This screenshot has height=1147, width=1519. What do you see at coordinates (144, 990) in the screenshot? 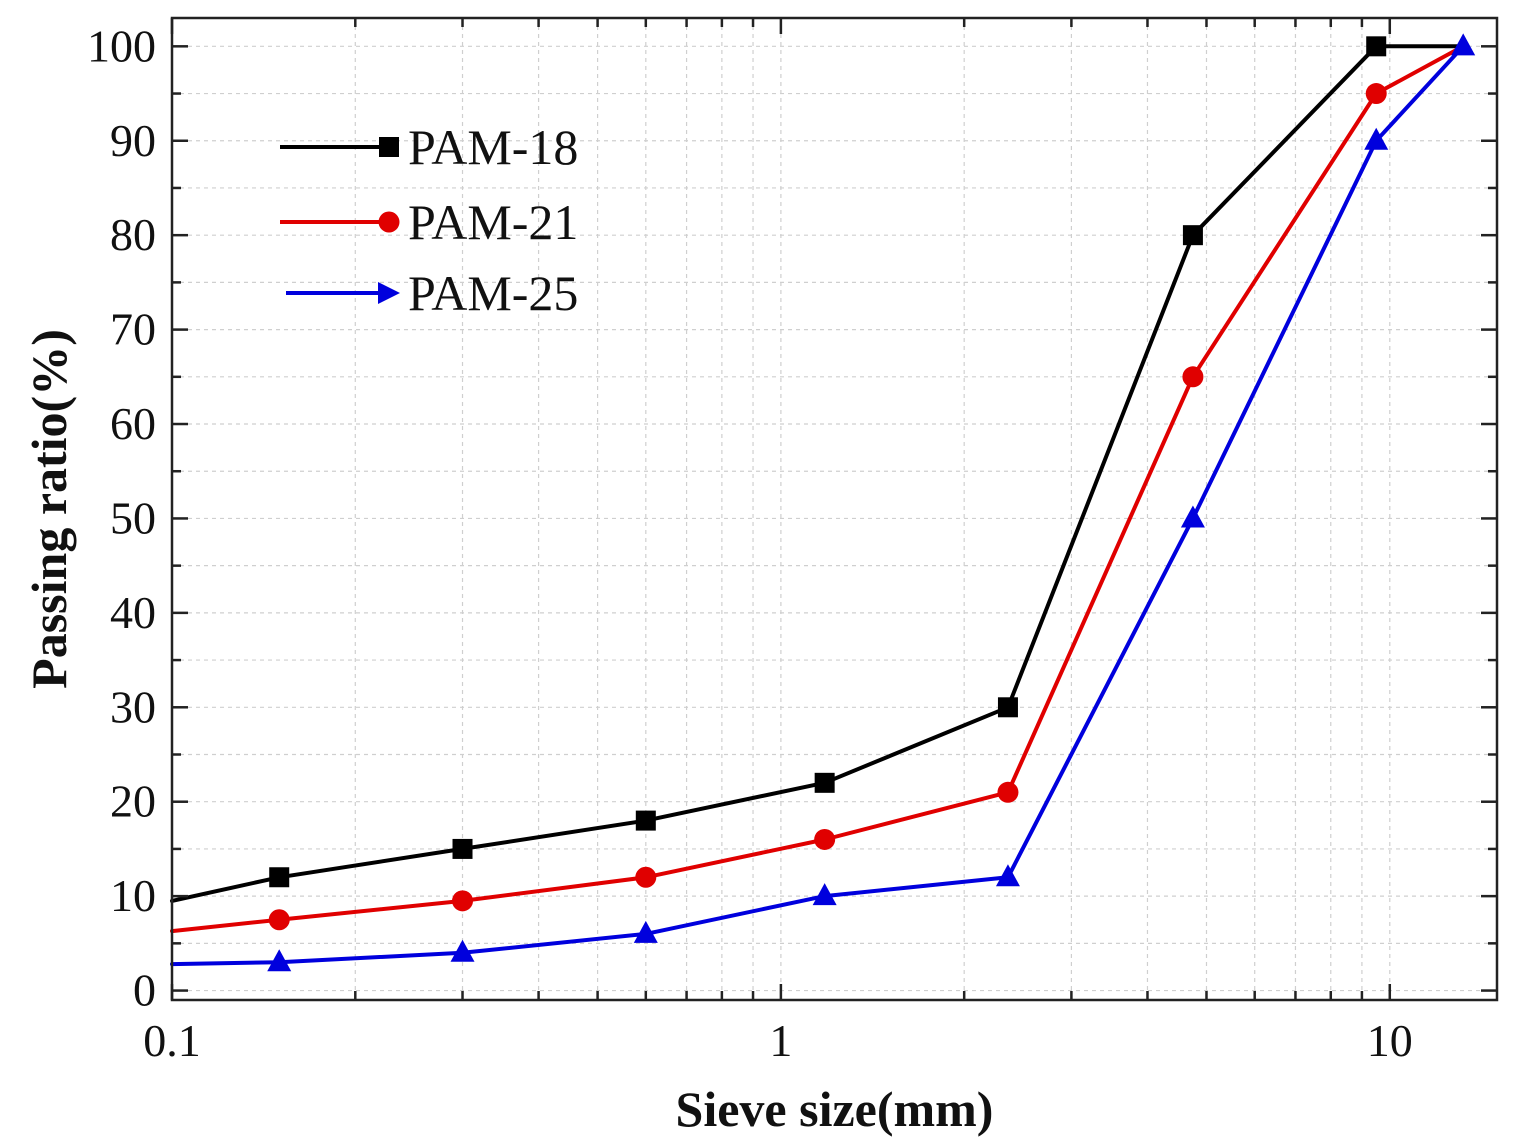
I see `y-tick-label: 0` at bounding box center [144, 990].